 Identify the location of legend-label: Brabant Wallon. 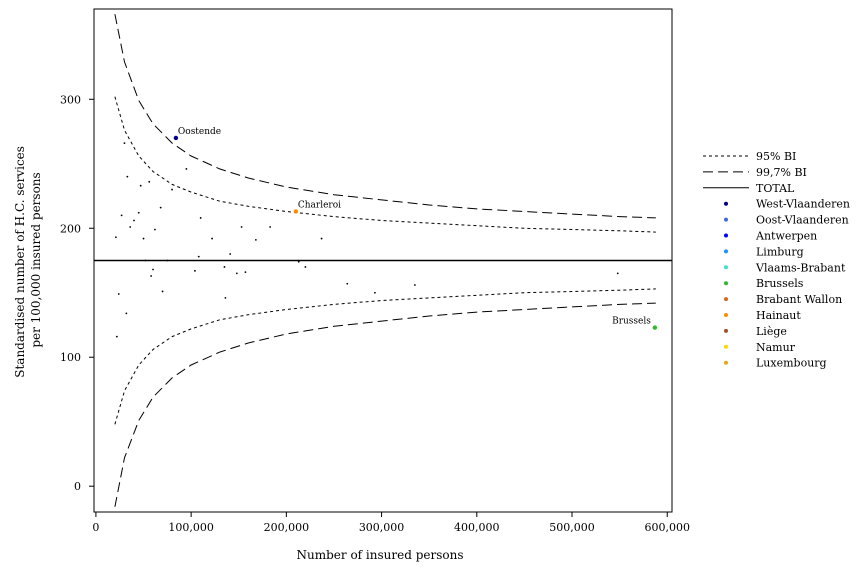
(799, 299).